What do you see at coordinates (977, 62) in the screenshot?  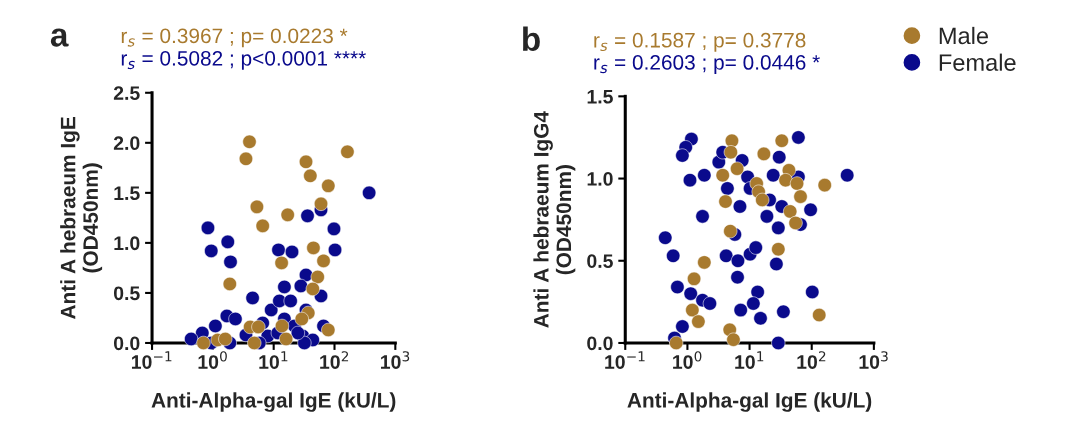 I see `legend-label: Female` at bounding box center [977, 62].